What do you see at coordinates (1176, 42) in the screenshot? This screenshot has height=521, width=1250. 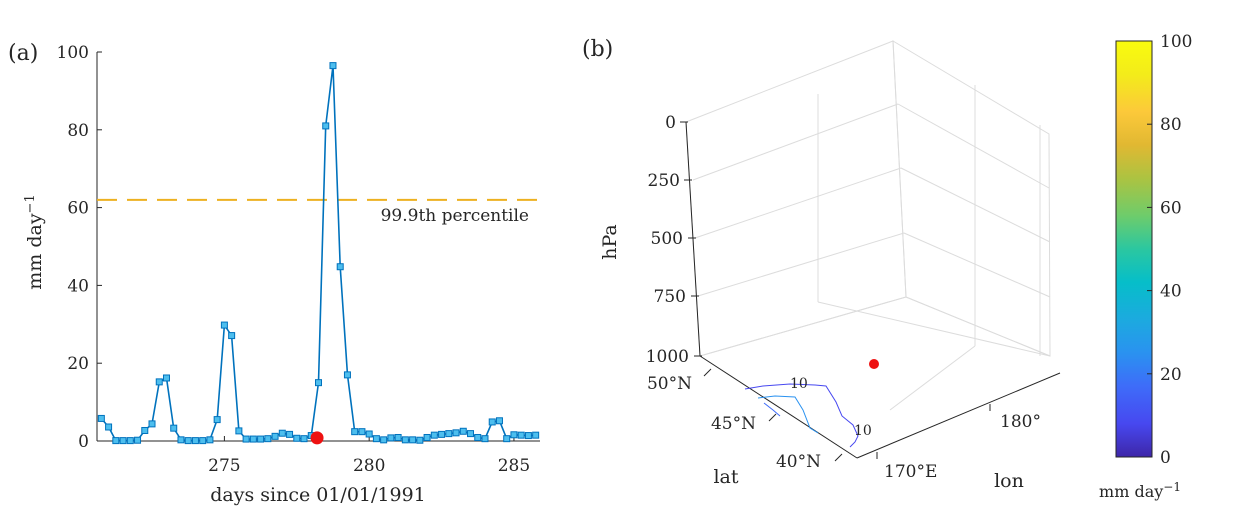 I see `colorbar-tick-label: 100` at bounding box center [1176, 42].